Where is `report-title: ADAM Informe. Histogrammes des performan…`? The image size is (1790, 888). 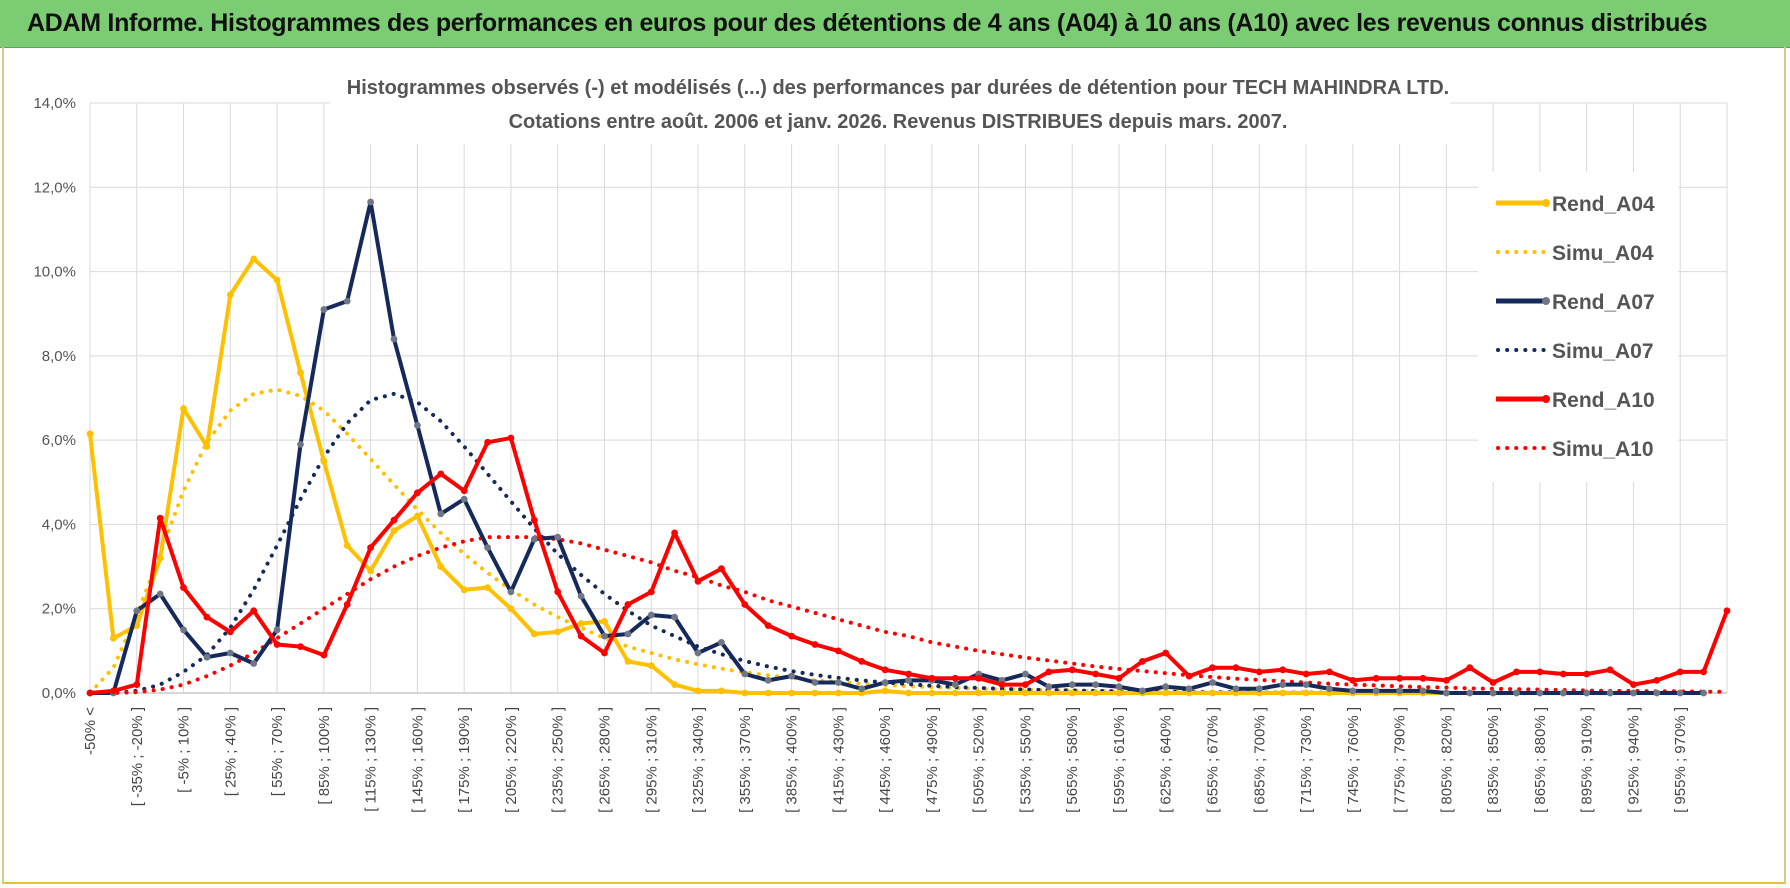
report-title: ADAM Informe. Histogrammes des performan… is located at coordinates (867, 23).